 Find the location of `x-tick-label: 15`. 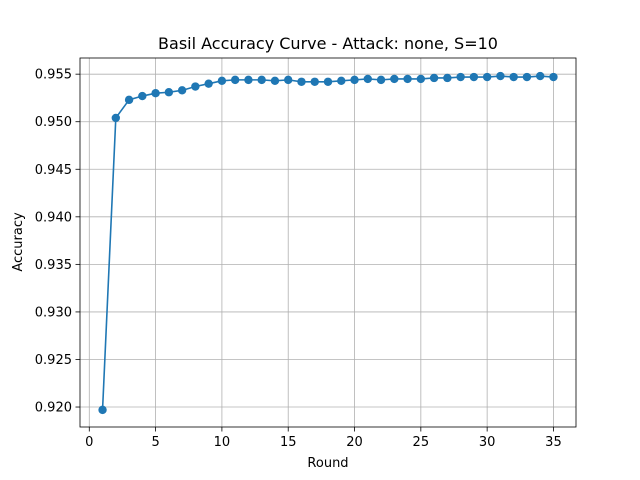

x-tick-label: 15 is located at coordinates (288, 442).